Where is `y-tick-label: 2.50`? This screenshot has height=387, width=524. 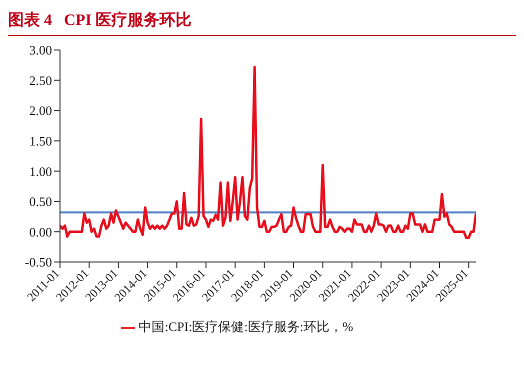 y-tick-label: 2.50 is located at coordinates (40, 80).